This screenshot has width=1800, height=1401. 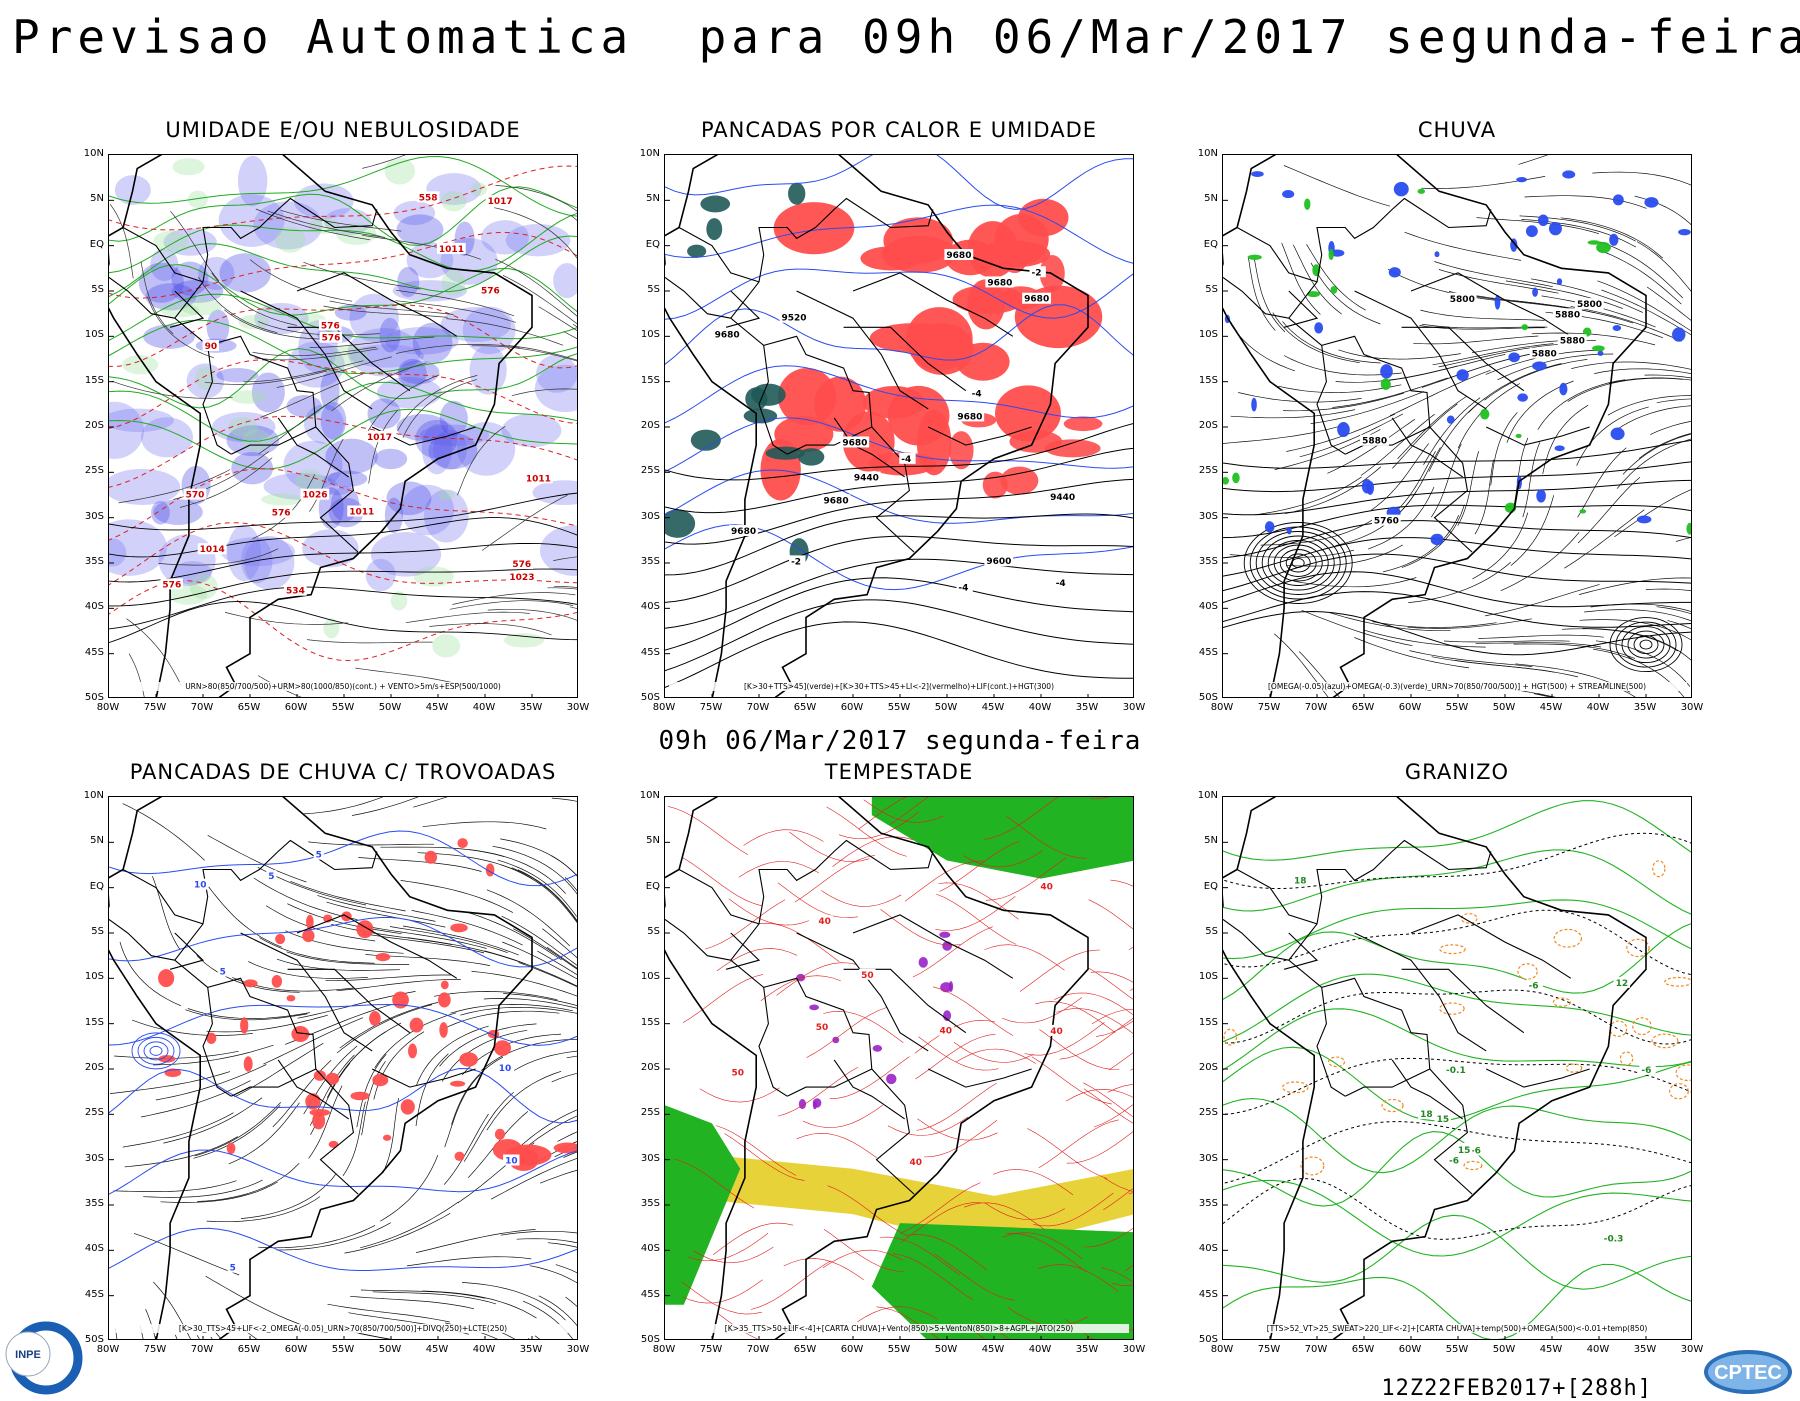 What do you see at coordinates (1207, 153) in the screenshot?
I see `lat-tick-label: 10N` at bounding box center [1207, 153].